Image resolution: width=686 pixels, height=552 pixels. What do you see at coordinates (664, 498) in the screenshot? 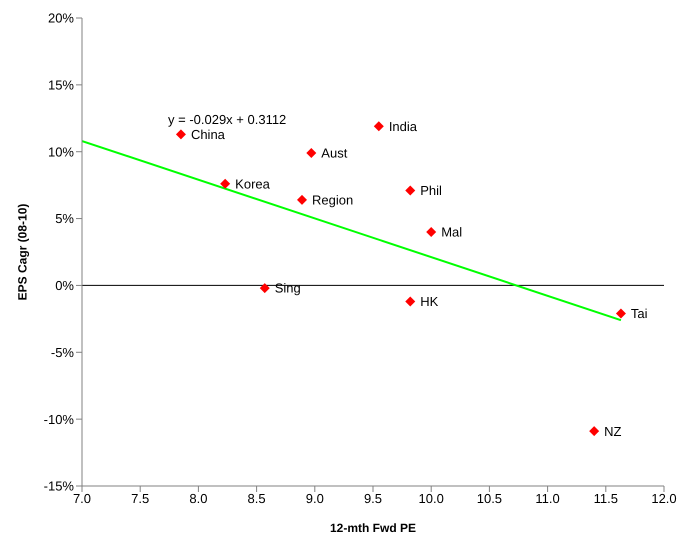
I see `x-tick-label: 12.0` at bounding box center [664, 498].